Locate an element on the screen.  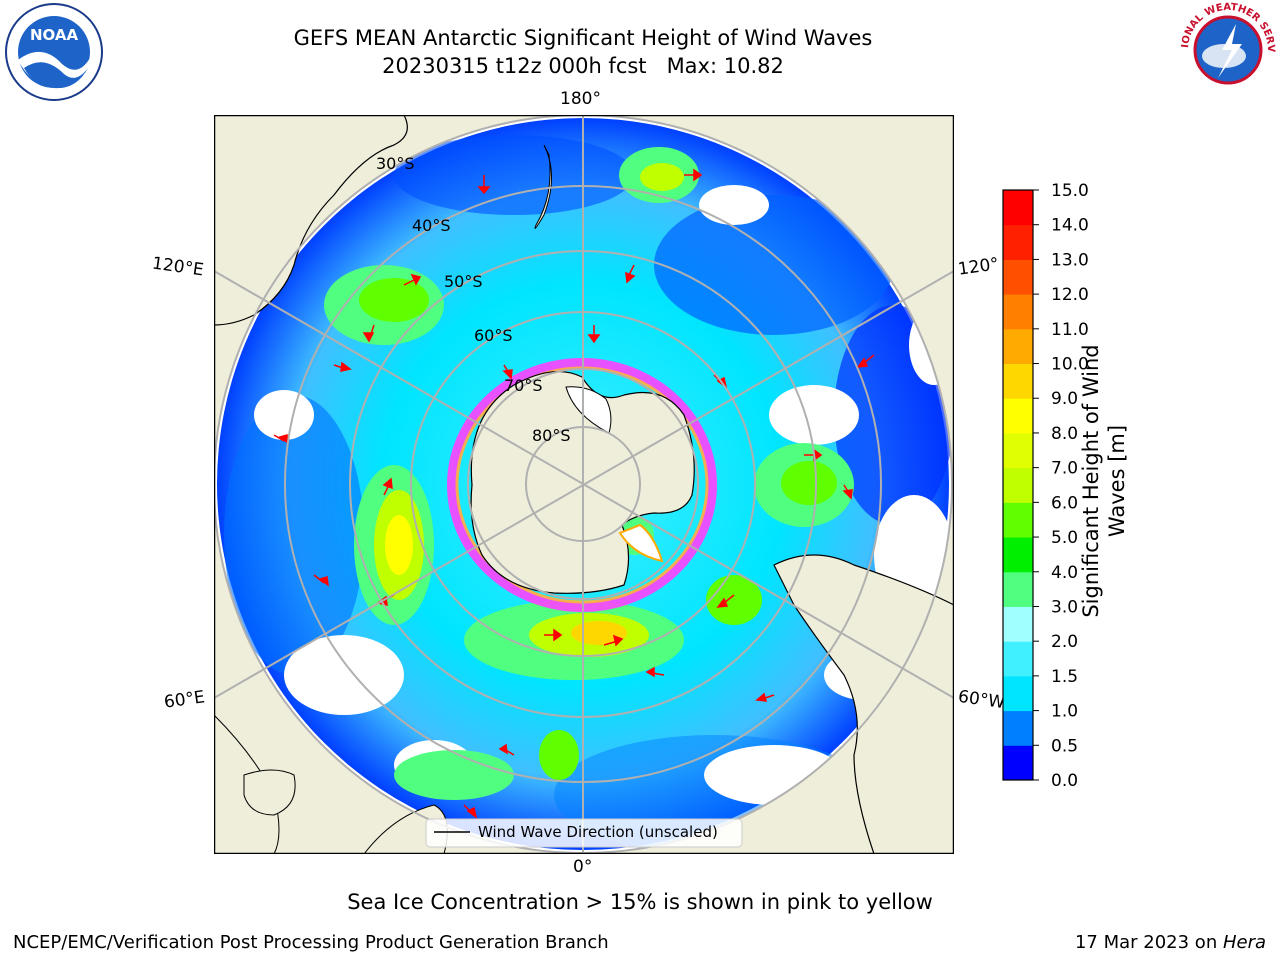
colorbar-tick-label: 6.0 is located at coordinates (1064, 503).